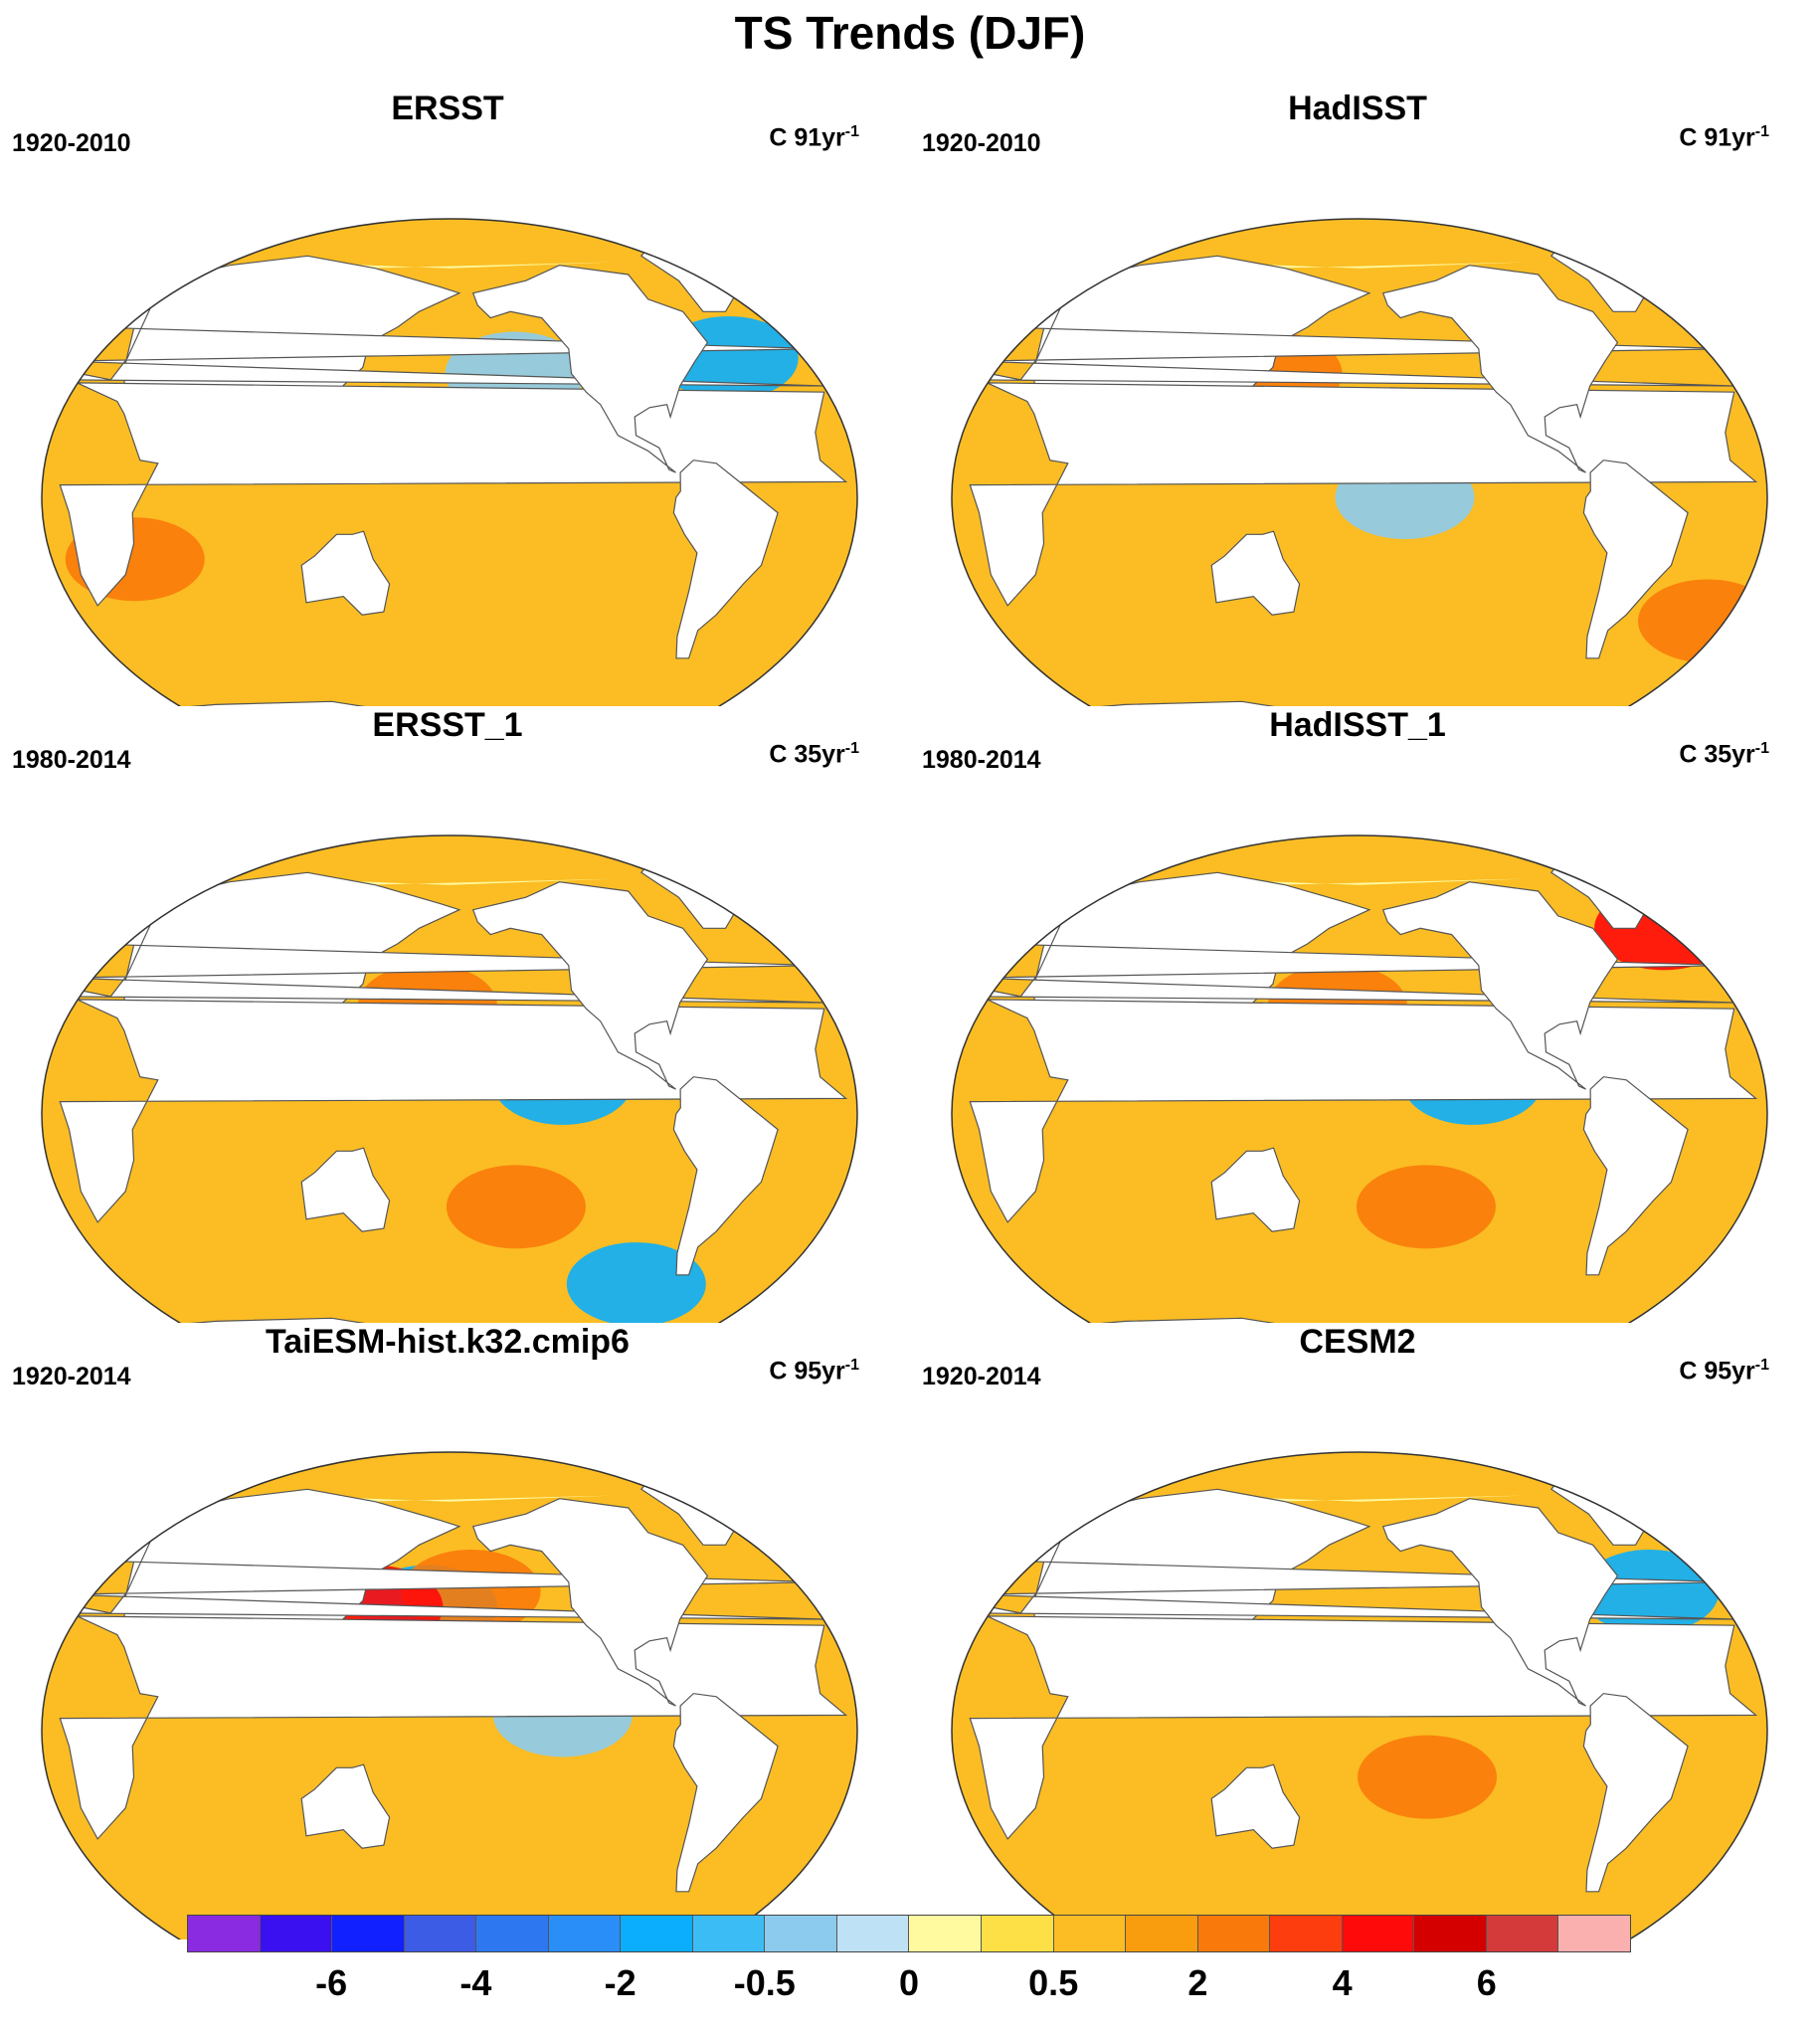 This screenshot has width=1820, height=2032. I want to click on panel-cesm2: CESM2 1920-2014 C 95yr-1, so click(1357, 1631).